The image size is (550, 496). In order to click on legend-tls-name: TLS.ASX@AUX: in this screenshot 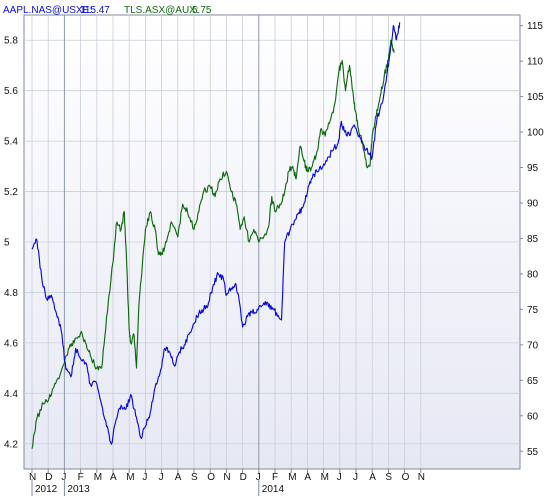, I will do `click(161, 10)`.